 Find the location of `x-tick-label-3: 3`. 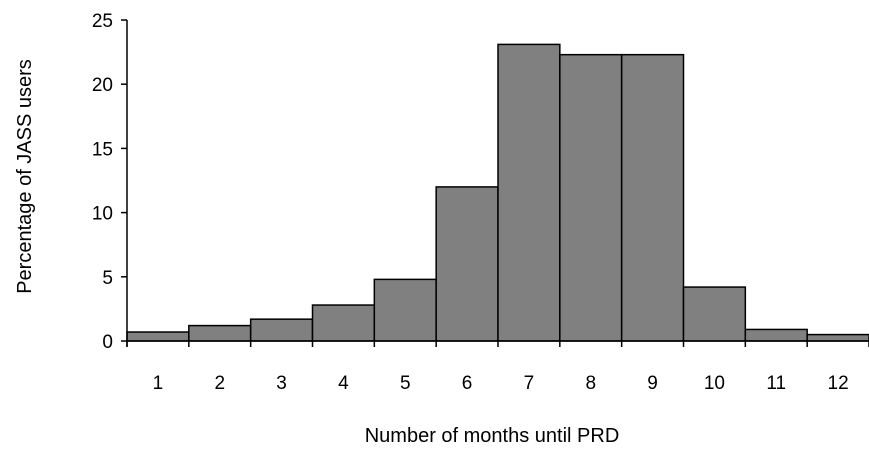

x-tick-label-3: 3 is located at coordinates (281, 383).